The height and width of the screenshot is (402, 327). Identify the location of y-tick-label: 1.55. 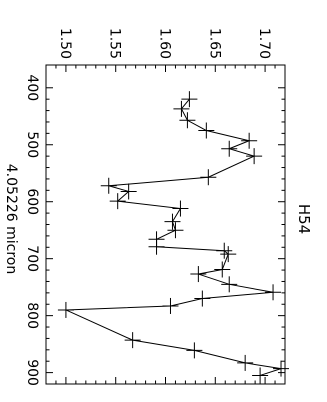
(115, 43).